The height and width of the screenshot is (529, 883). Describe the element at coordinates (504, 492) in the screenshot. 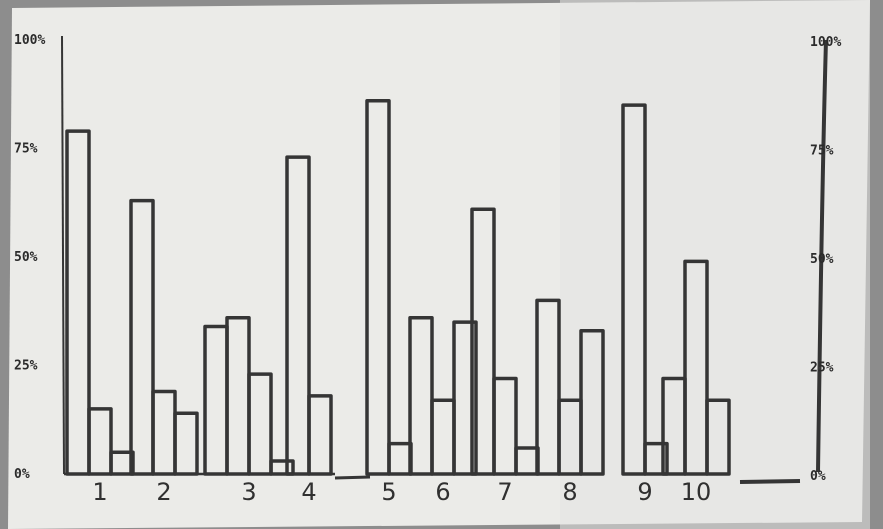

I see `category-label: 7` at that location.